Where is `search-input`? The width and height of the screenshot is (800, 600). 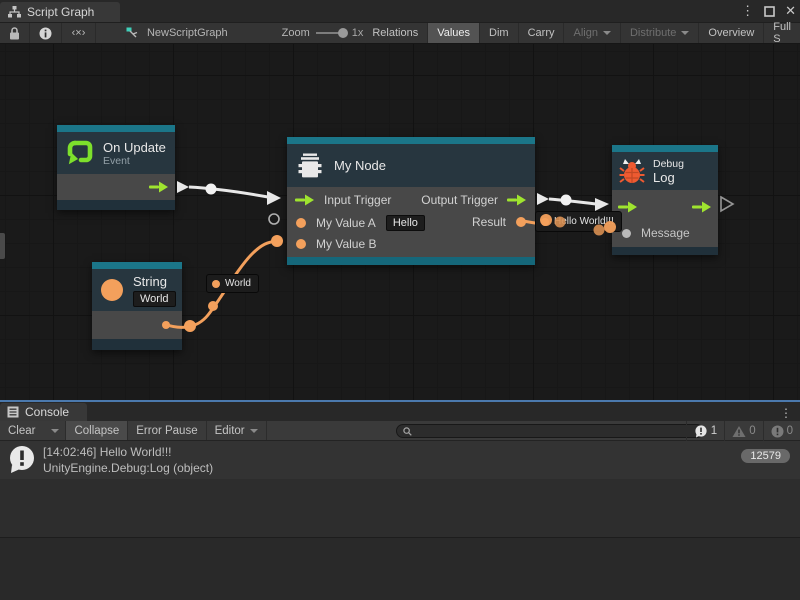
search-input is located at coordinates (556, 431).